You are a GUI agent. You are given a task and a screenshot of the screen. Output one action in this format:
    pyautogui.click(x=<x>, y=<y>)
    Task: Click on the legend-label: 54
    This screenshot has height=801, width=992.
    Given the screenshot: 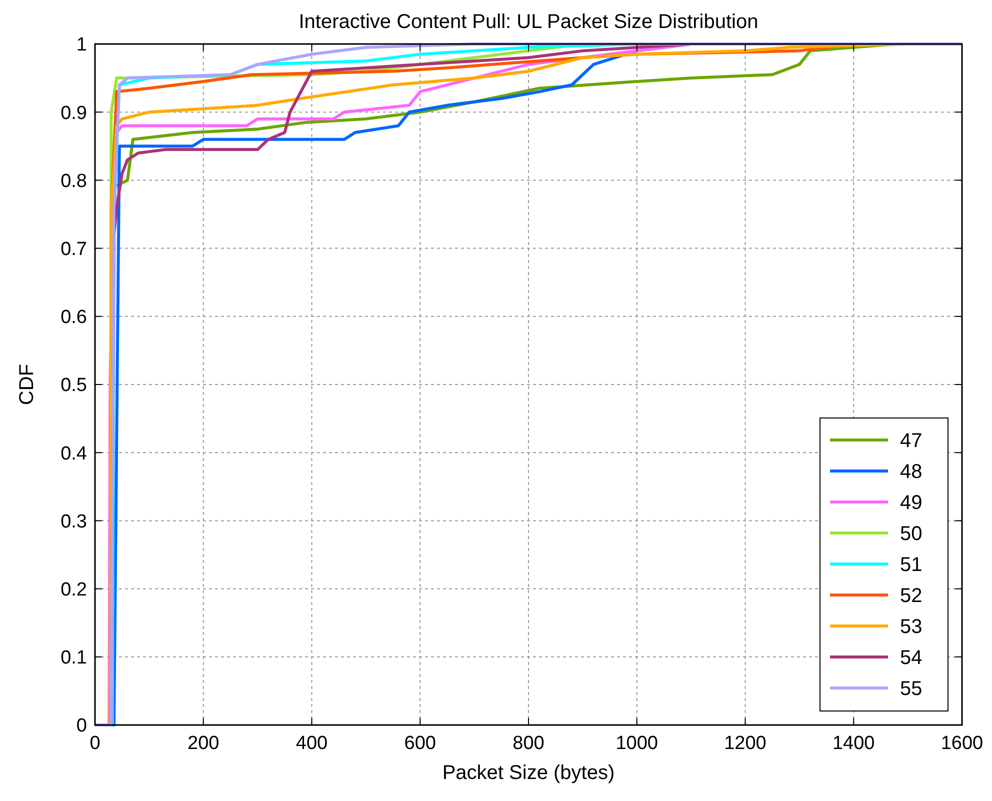 What is the action you would take?
    pyautogui.click(x=911, y=658)
    